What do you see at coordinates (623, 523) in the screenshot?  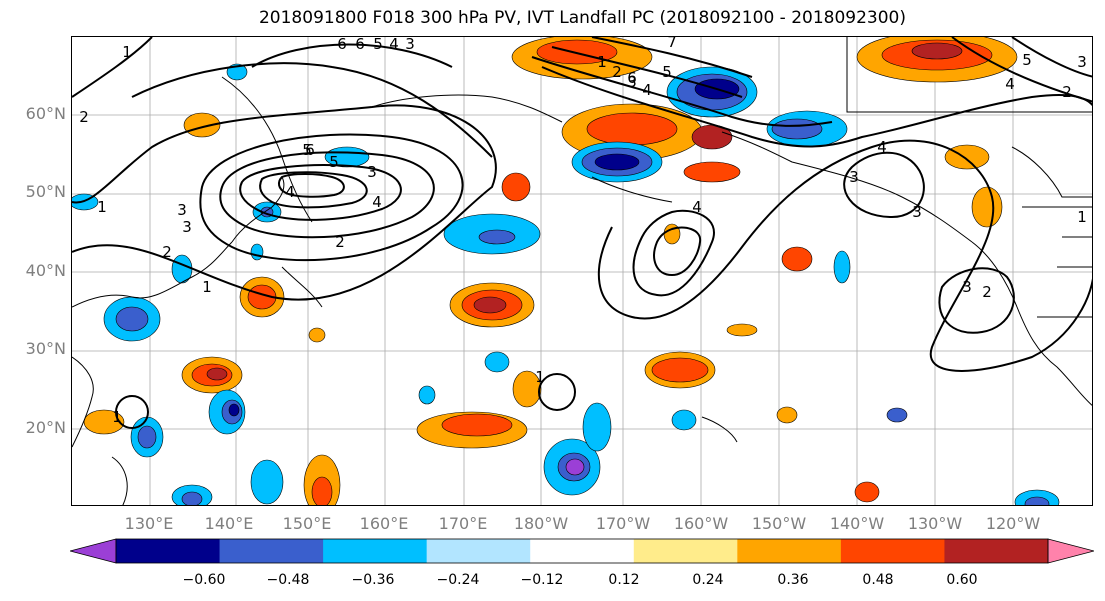 I see `lon-label: 170°W` at bounding box center [623, 523].